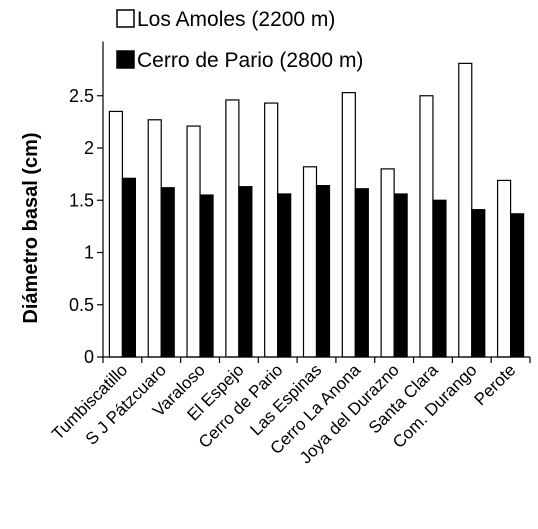  Describe the element at coordinates (517, 285) in the screenshot. I see `bar-cerro-de-pario-2800-m-perote` at that location.